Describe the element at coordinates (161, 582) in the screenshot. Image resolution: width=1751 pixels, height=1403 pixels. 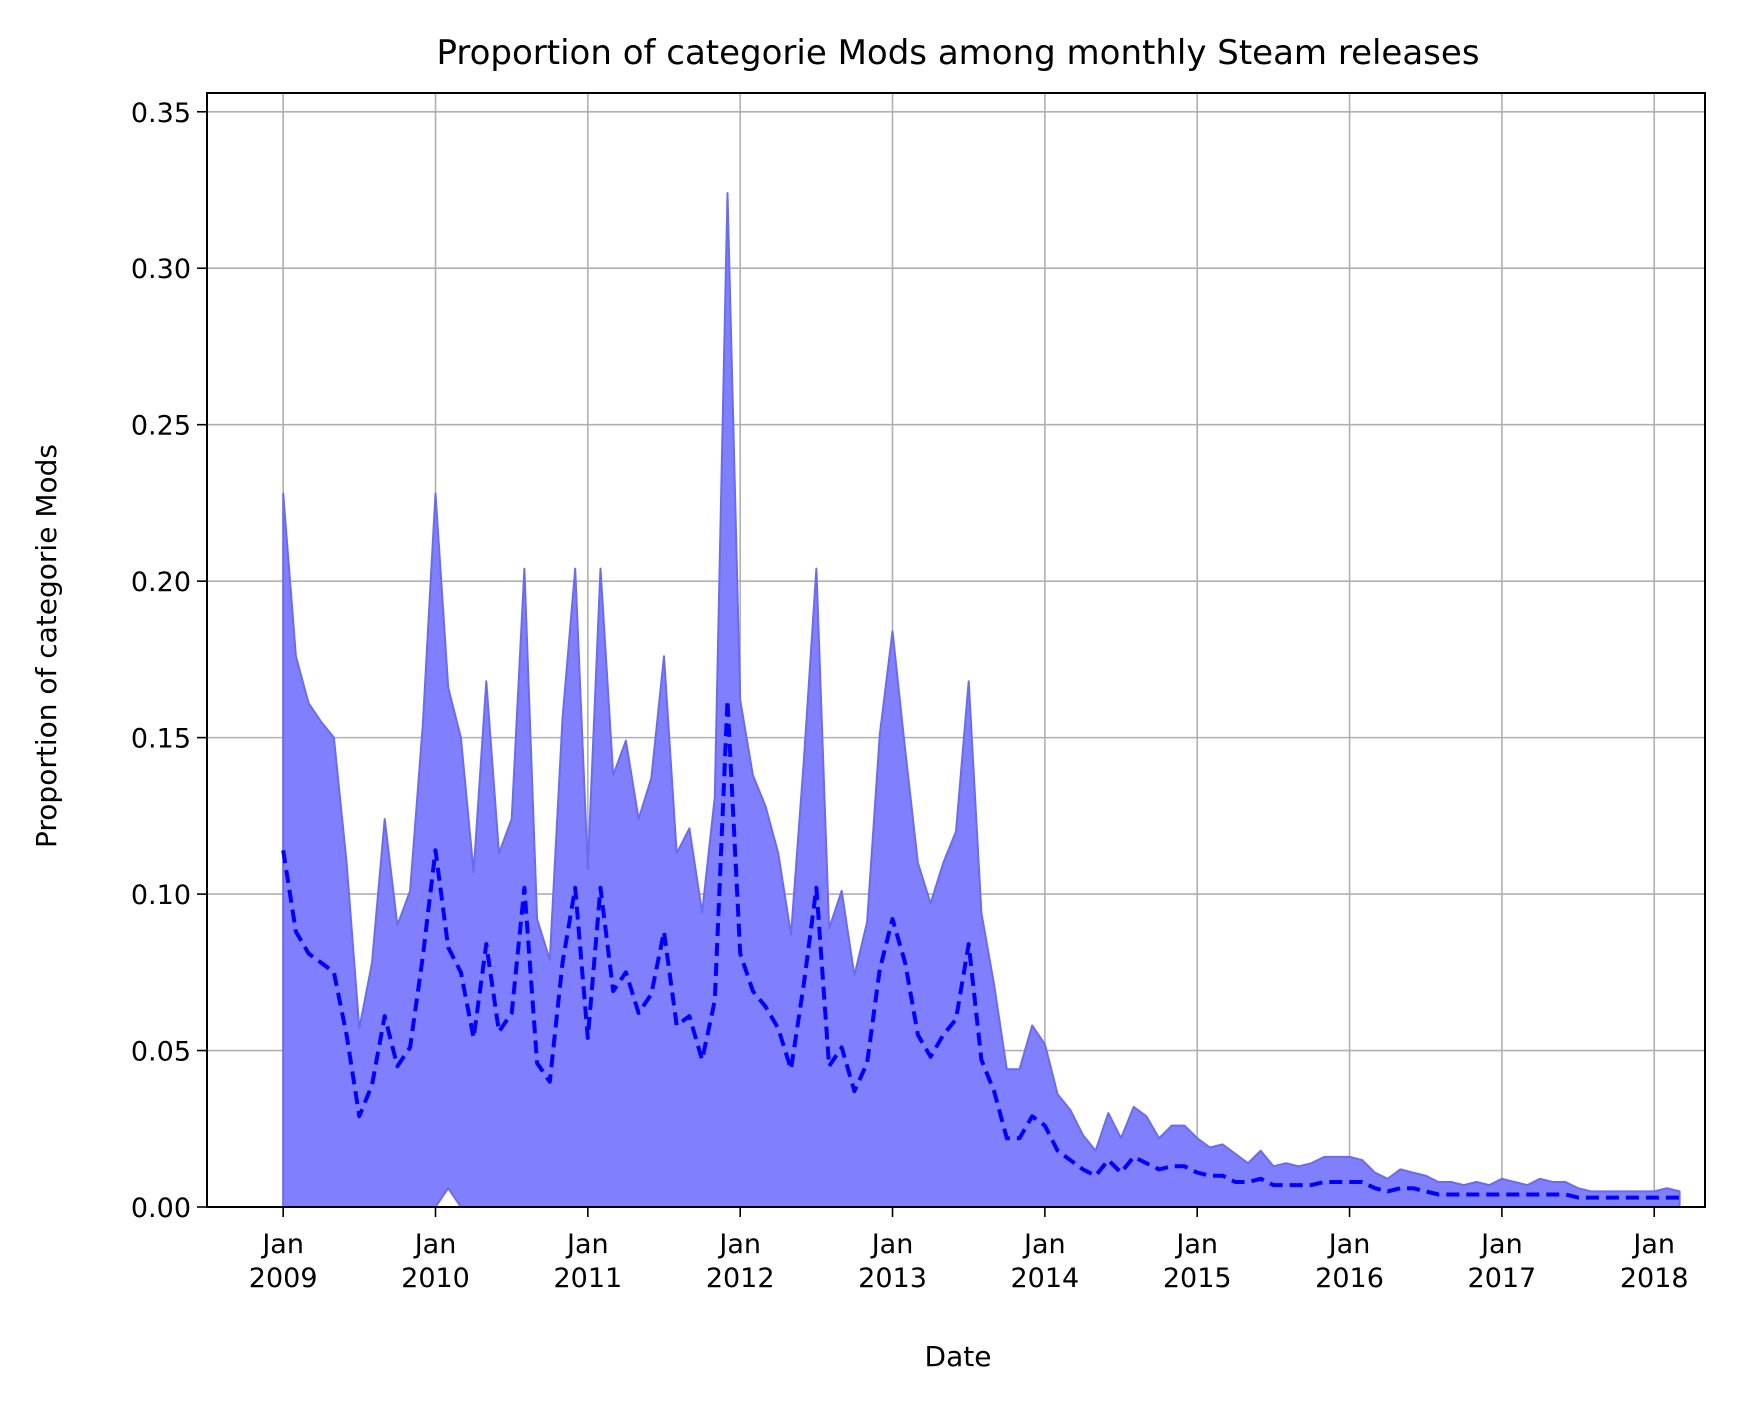
I see `y-tick-label-4: 0.20` at that location.